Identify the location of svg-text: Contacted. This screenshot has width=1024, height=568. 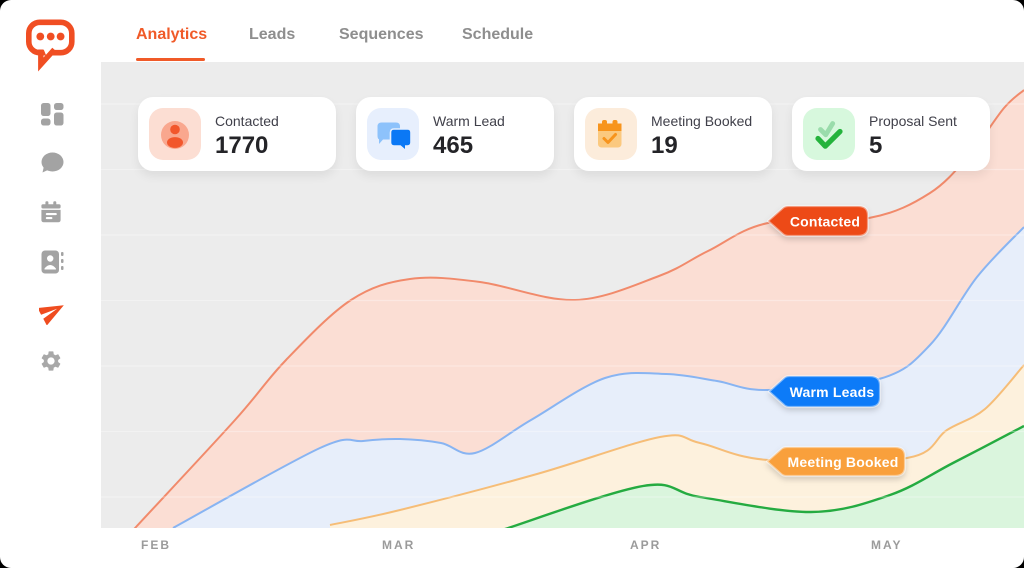
(825, 222).